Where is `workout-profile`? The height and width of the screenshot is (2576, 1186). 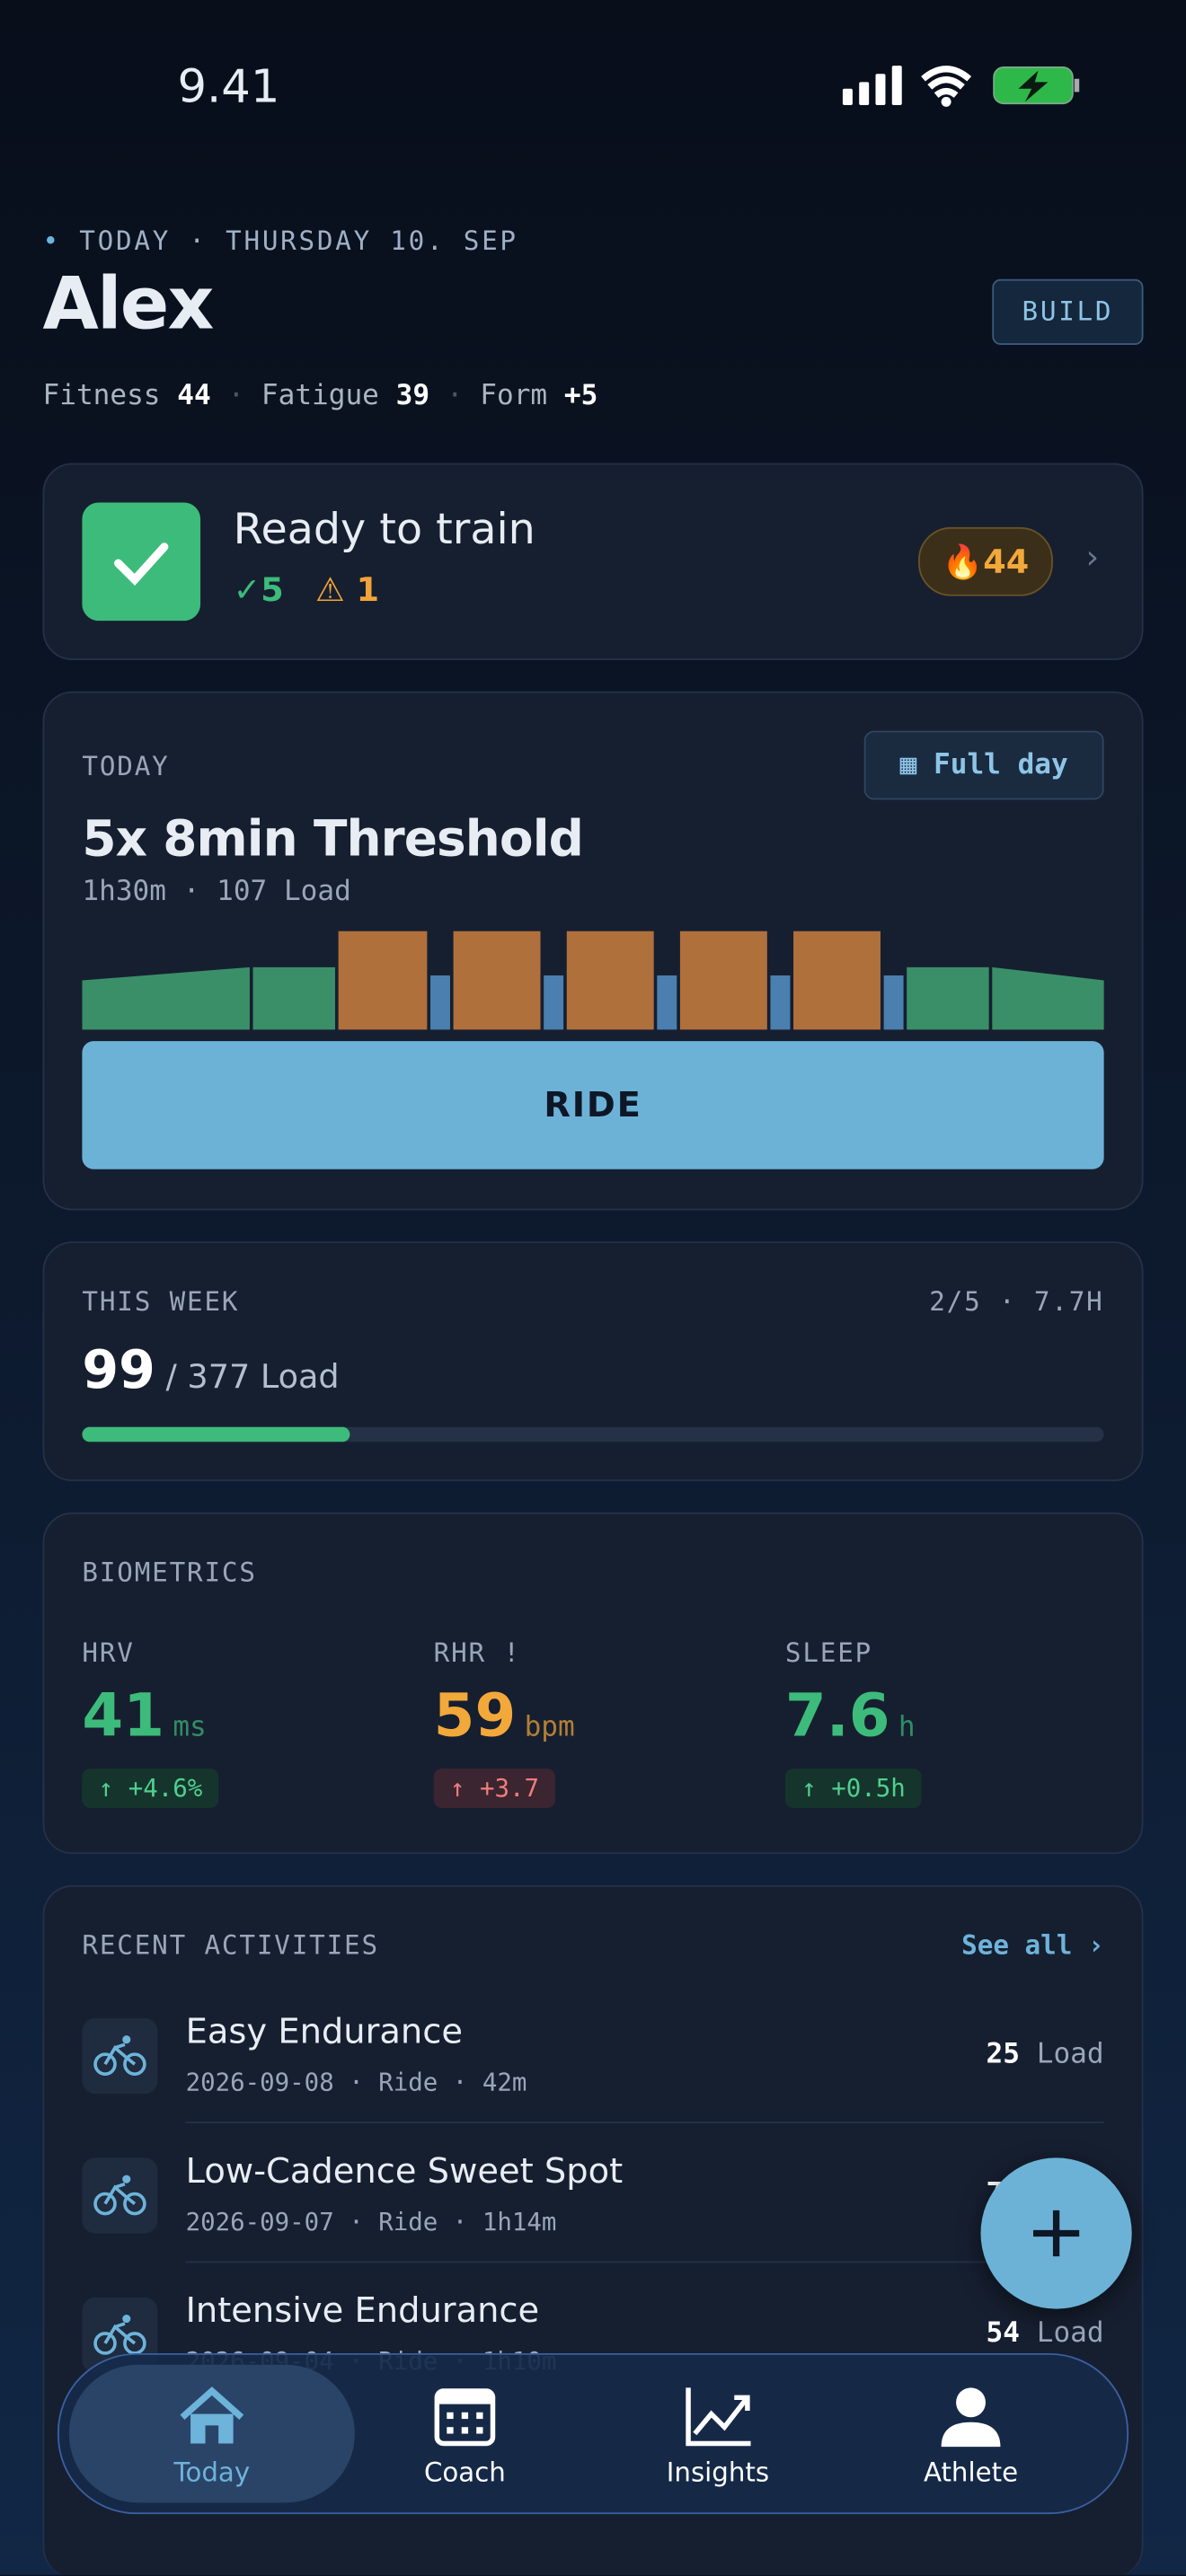
workout-profile is located at coordinates (593, 980).